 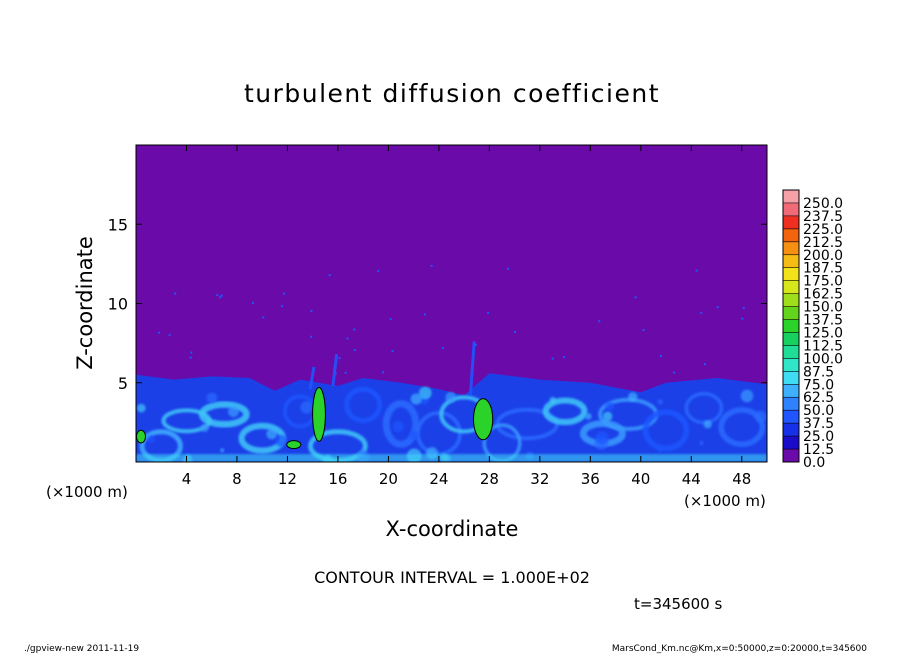 I want to click on colorbar-label: 200.0, so click(x=823, y=256).